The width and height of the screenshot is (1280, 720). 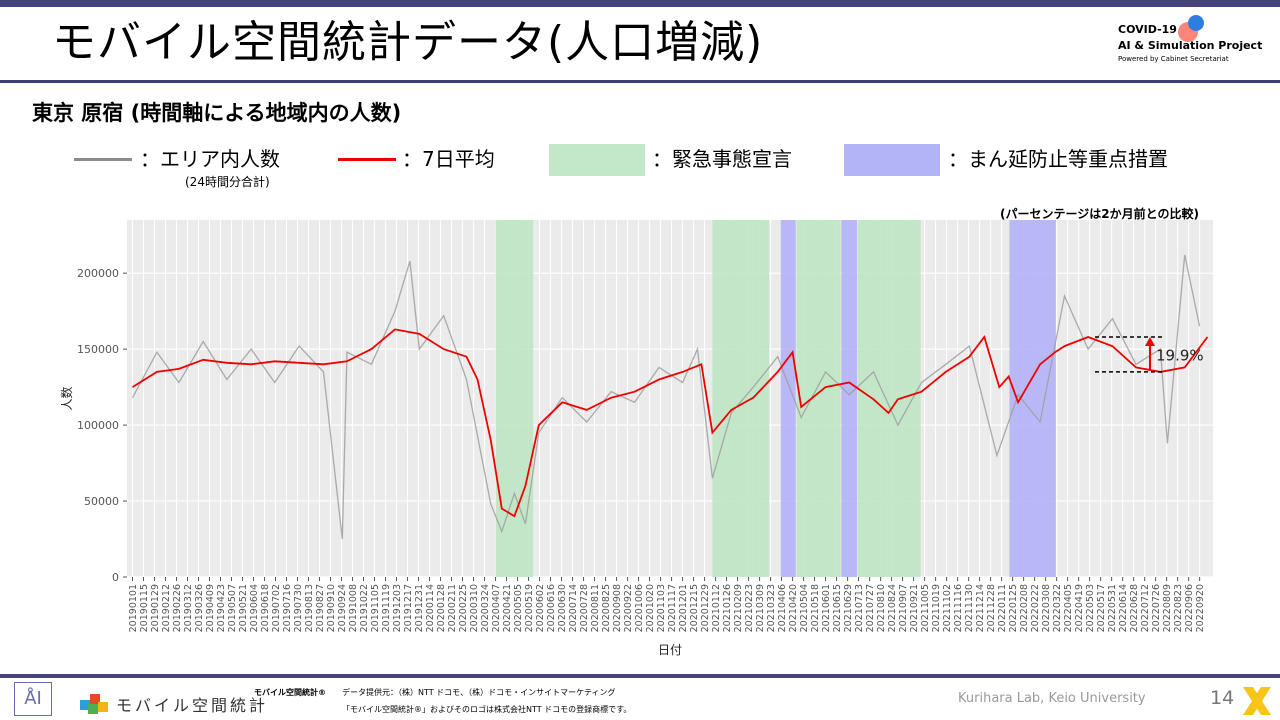 I want to click on x-tick-label: 20201117, so click(x=672, y=608).